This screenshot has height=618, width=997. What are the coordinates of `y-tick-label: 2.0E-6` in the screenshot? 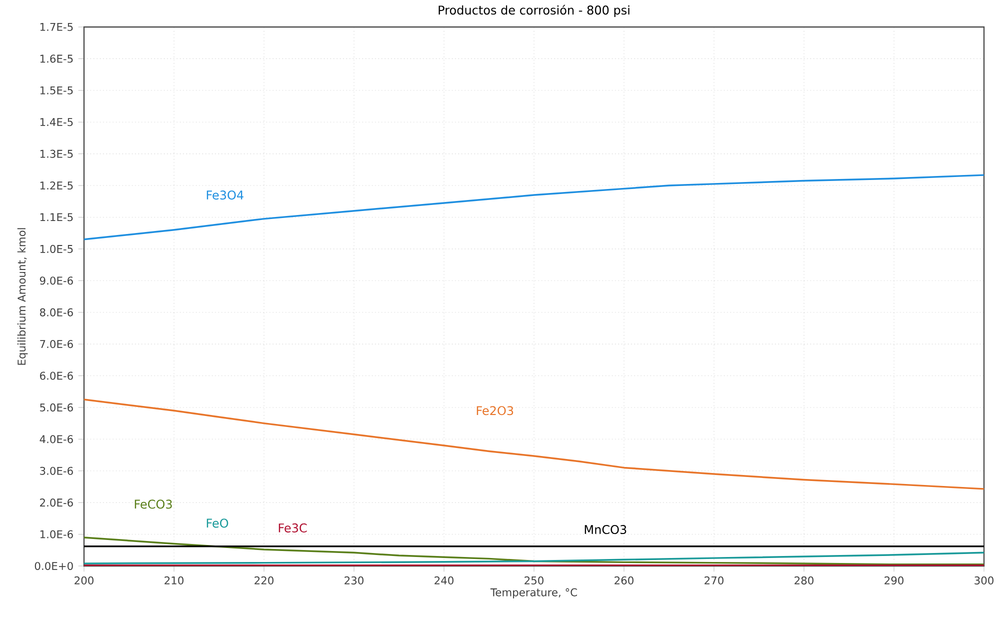 It's located at (56, 502).